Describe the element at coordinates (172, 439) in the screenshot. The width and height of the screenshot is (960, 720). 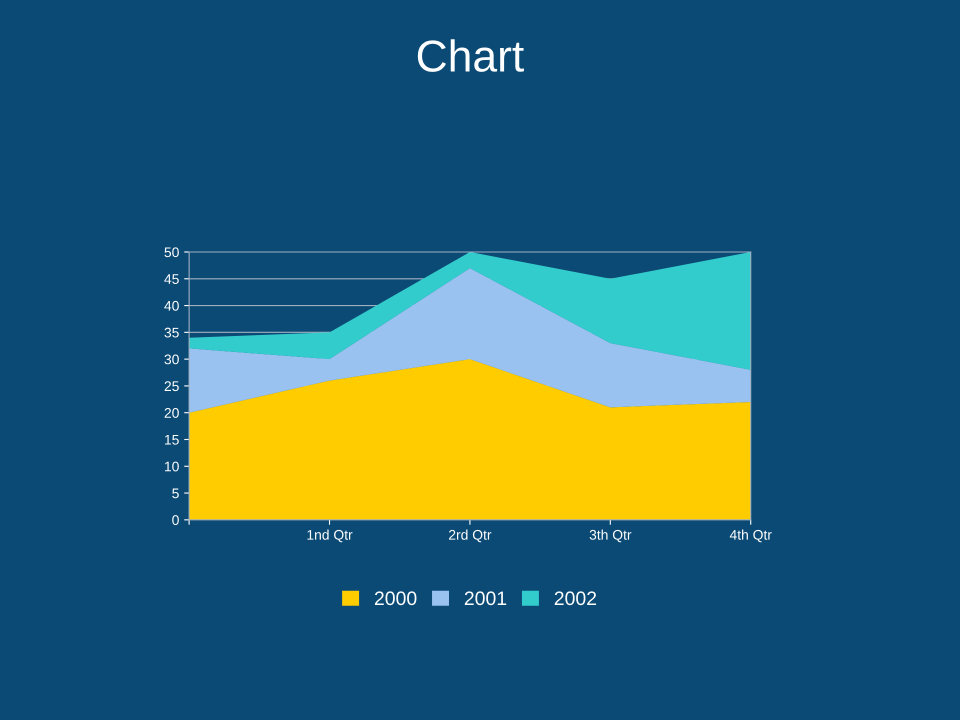
I see `y-tick-label: 15` at that location.